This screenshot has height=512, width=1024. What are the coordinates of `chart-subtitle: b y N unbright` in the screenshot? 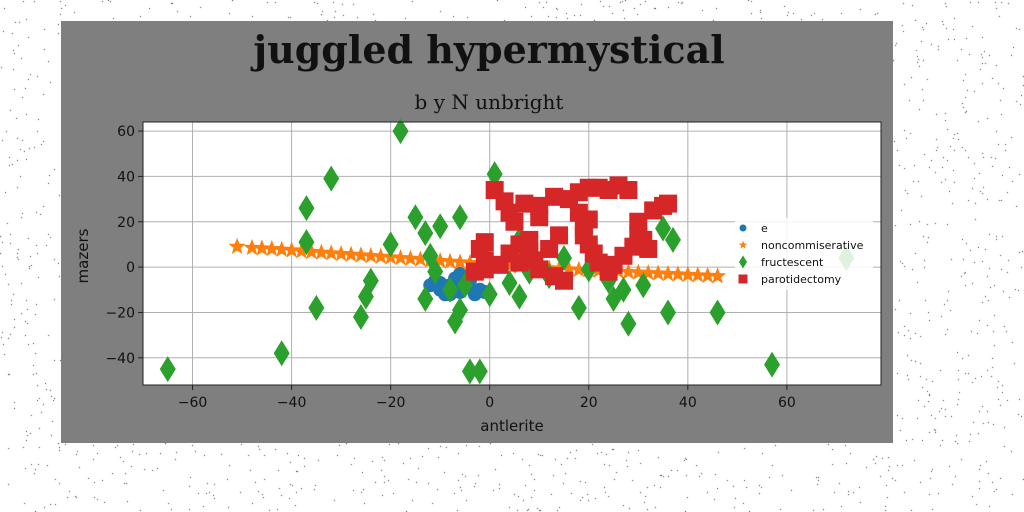 It's located at (489, 102).